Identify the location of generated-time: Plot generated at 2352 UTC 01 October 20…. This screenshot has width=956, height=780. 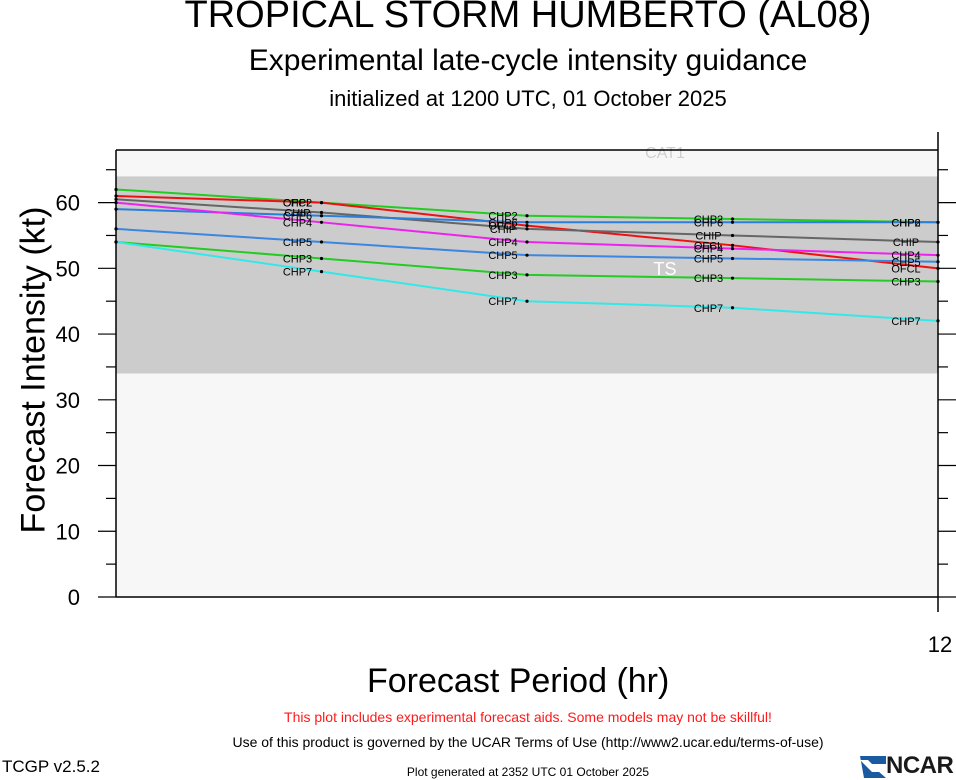
(528, 772).